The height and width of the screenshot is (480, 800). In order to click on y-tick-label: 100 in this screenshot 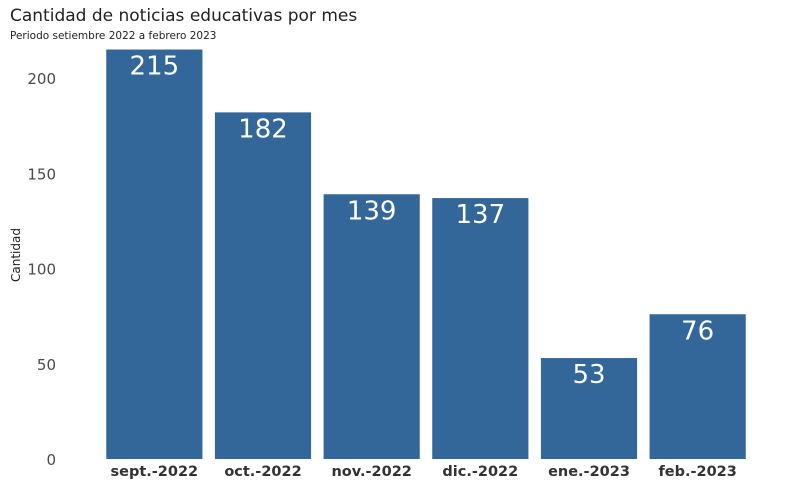, I will do `click(41, 270)`.